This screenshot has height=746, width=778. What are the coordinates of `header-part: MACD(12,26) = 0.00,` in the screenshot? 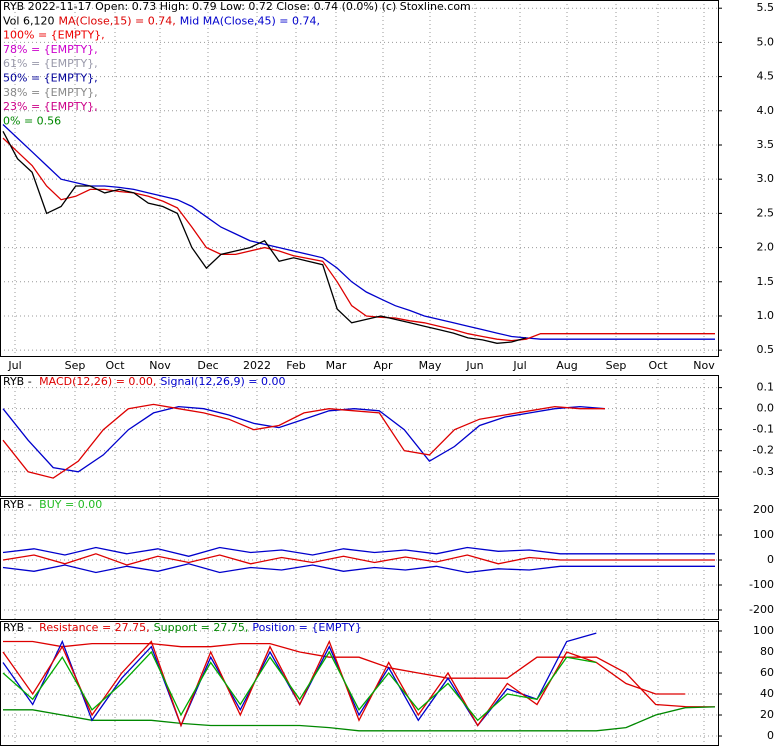 It's located at (97, 381).